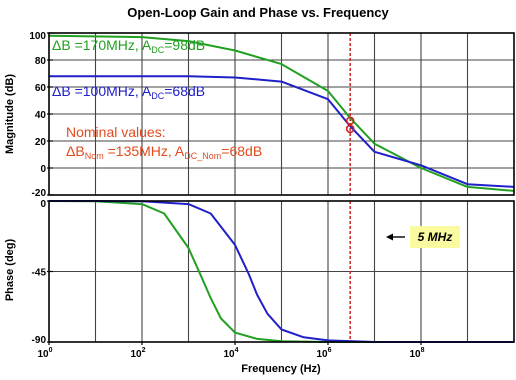 Image resolution: width=516 pixels, height=380 pixels. I want to click on magnitude-marker-green, so click(350, 121).